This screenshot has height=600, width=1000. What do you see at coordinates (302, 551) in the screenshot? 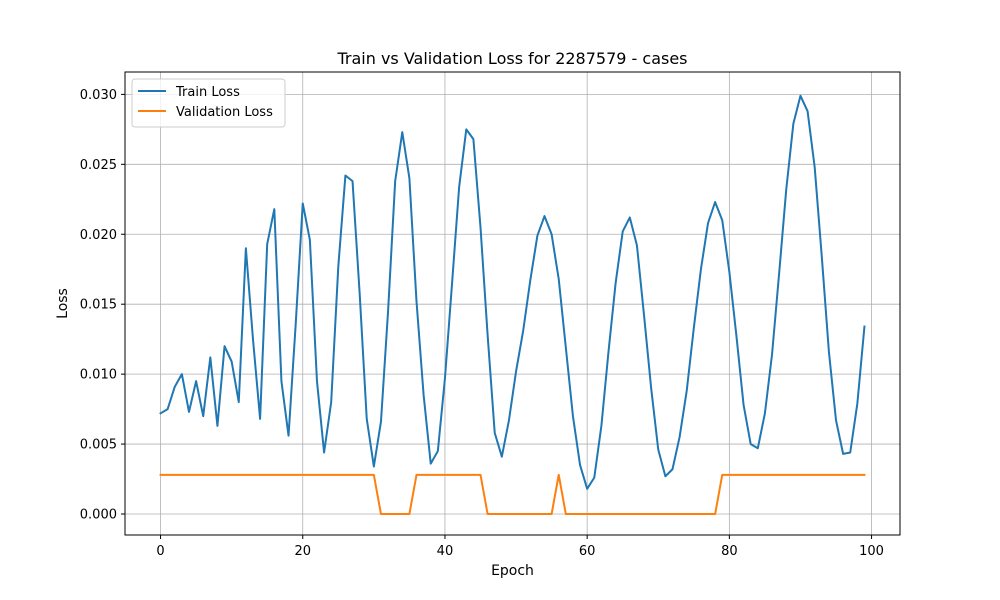
I see `x-tick-label: 20` at bounding box center [302, 551].